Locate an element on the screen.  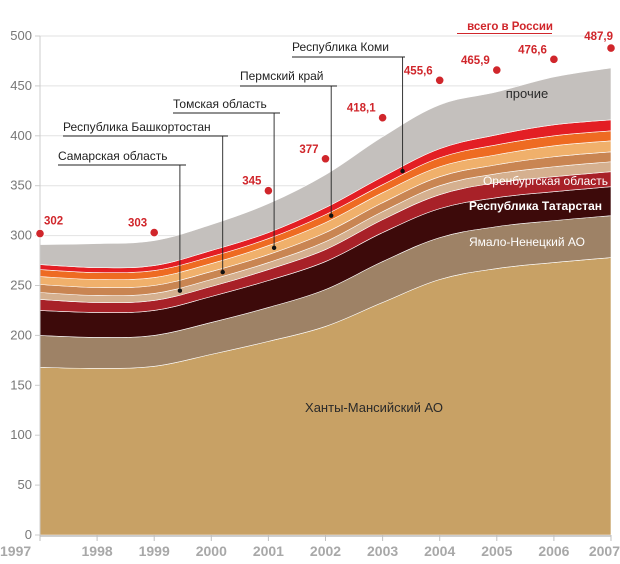
x-tick-label: 1999 is located at coordinates (154, 551).